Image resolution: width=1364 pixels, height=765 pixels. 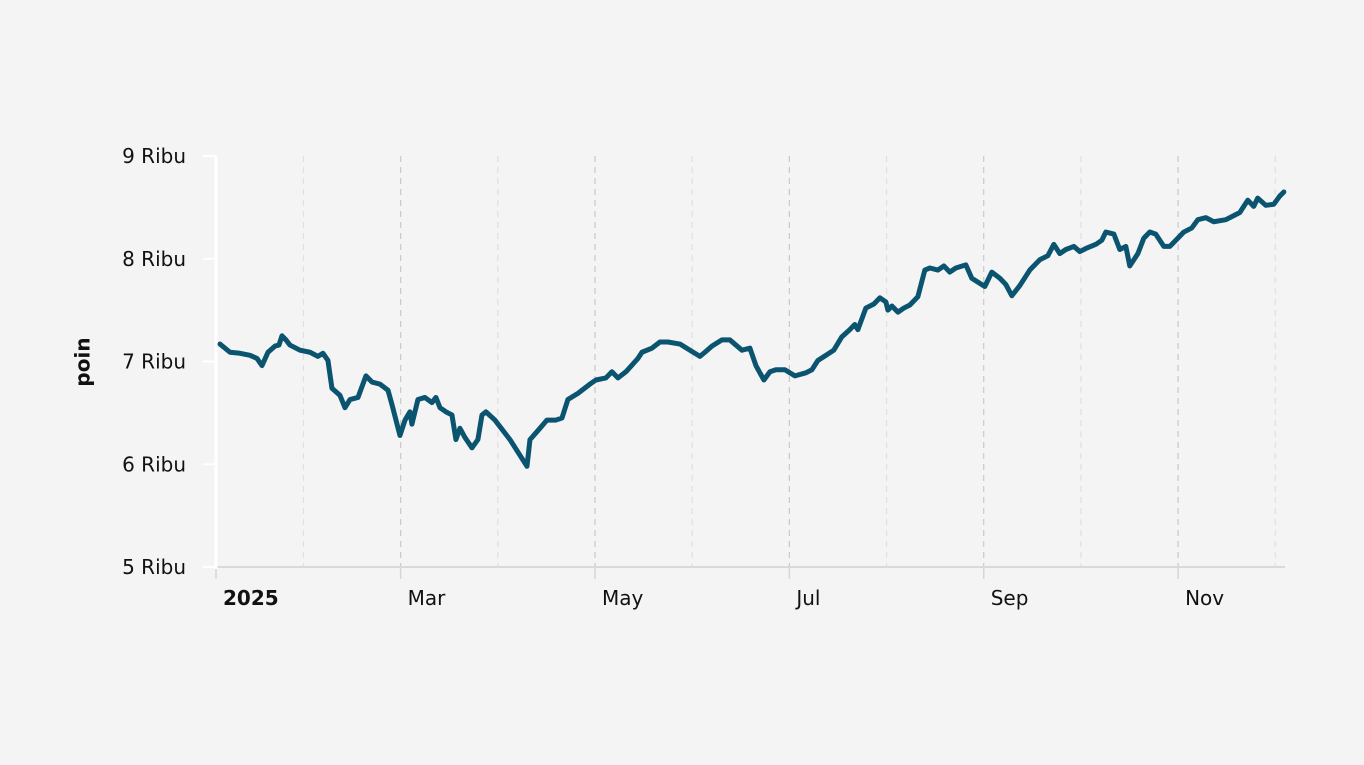 What do you see at coordinates (251, 598) in the screenshot?
I see `x-tick-label: 2025` at bounding box center [251, 598].